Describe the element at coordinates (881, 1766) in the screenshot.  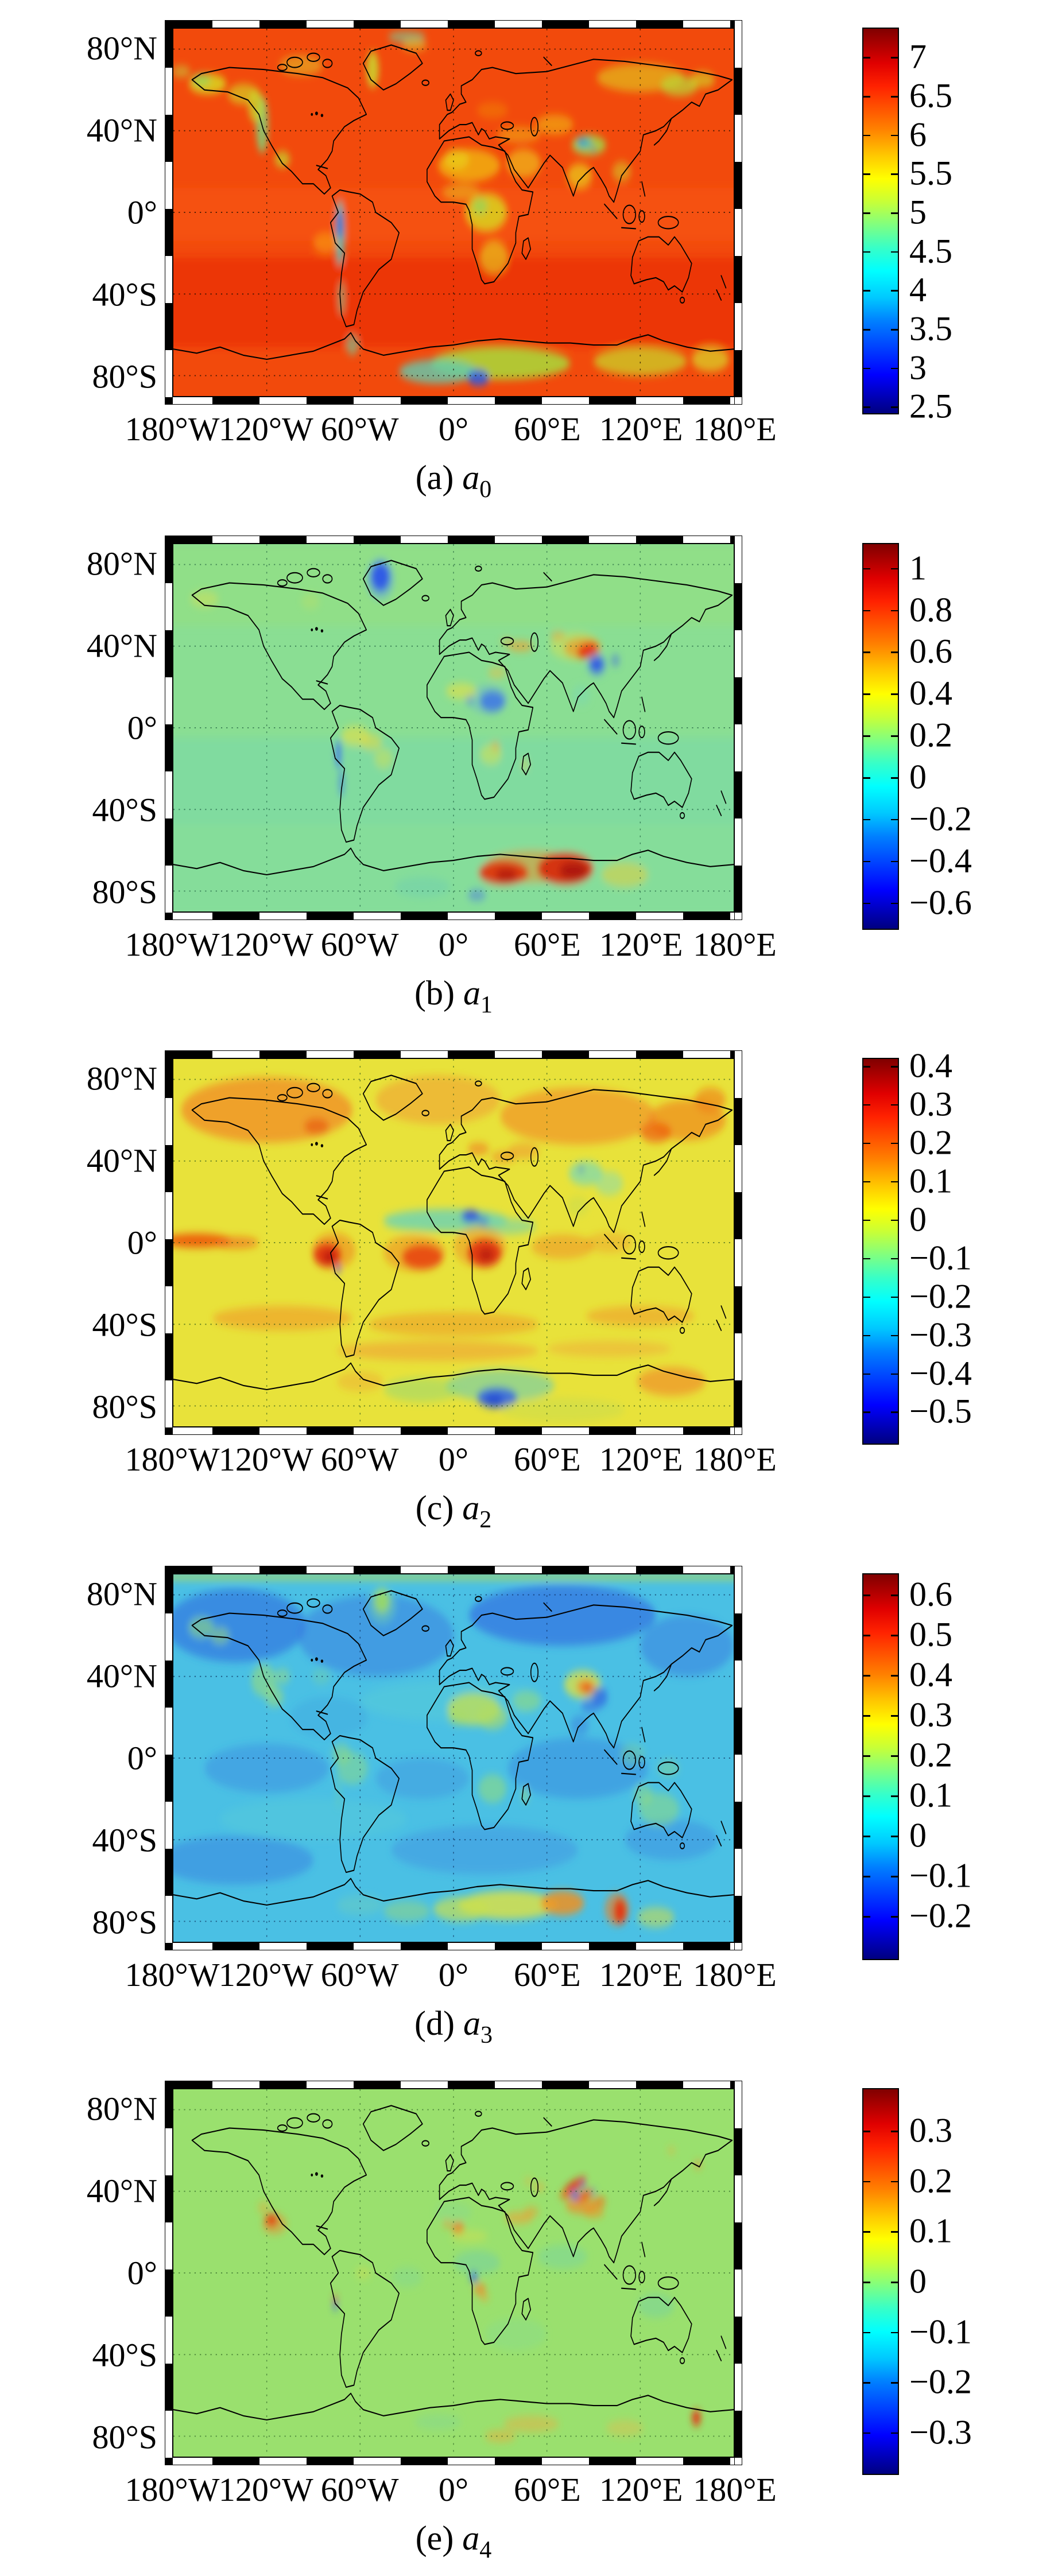
I see `colorbar-d` at that location.